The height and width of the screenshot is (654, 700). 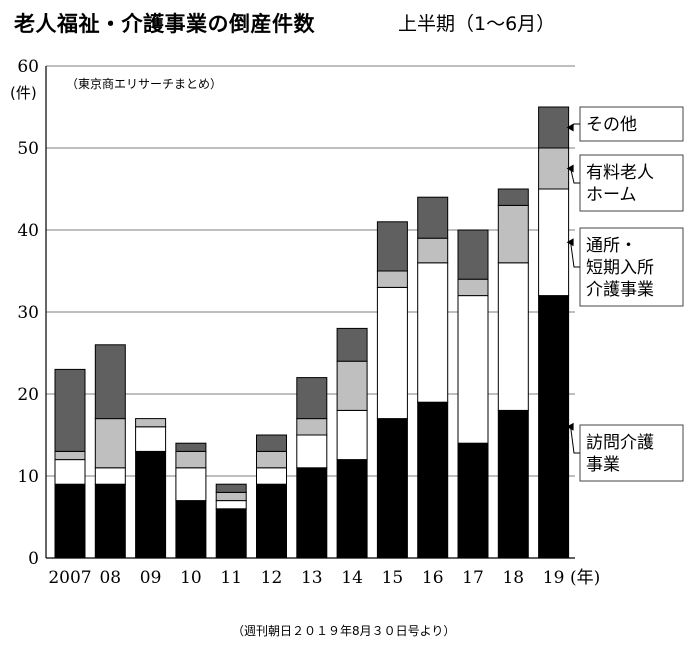 What do you see at coordinates (33, 559) in the screenshot?
I see `y-tick-label: 0` at bounding box center [33, 559].